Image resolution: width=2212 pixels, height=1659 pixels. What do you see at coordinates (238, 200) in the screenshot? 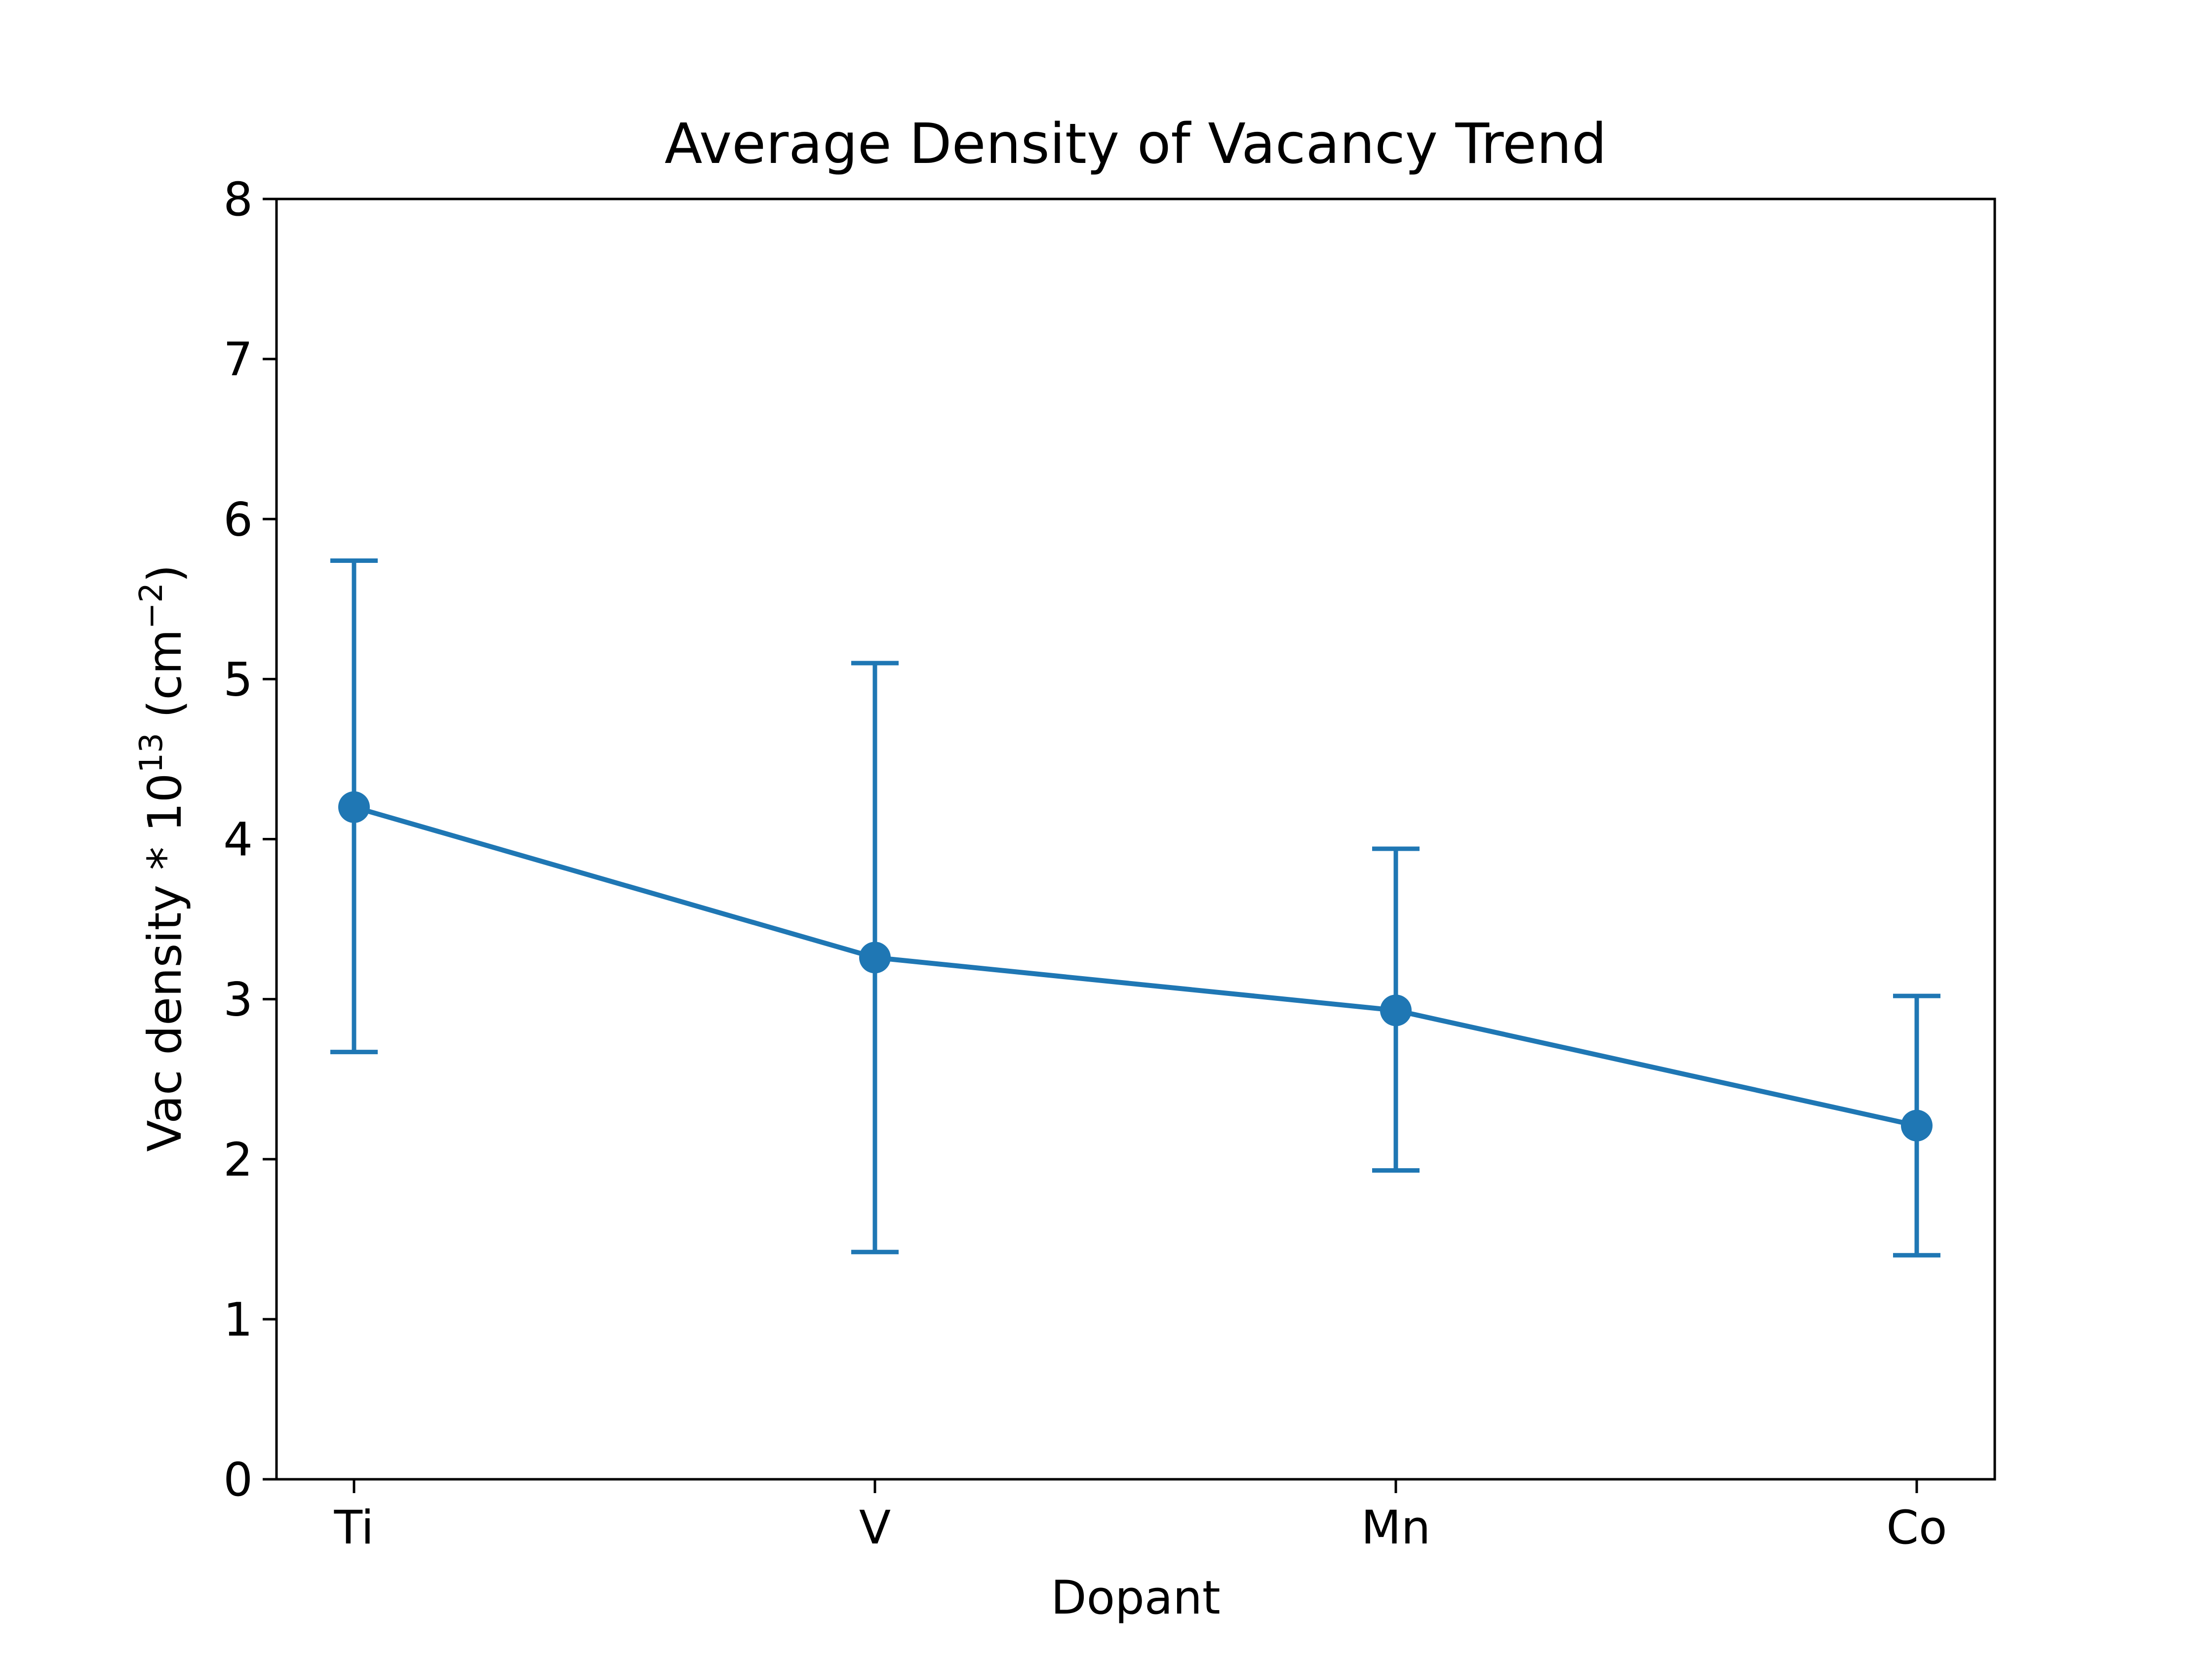
I see `y-tick-label: 8` at bounding box center [238, 200].